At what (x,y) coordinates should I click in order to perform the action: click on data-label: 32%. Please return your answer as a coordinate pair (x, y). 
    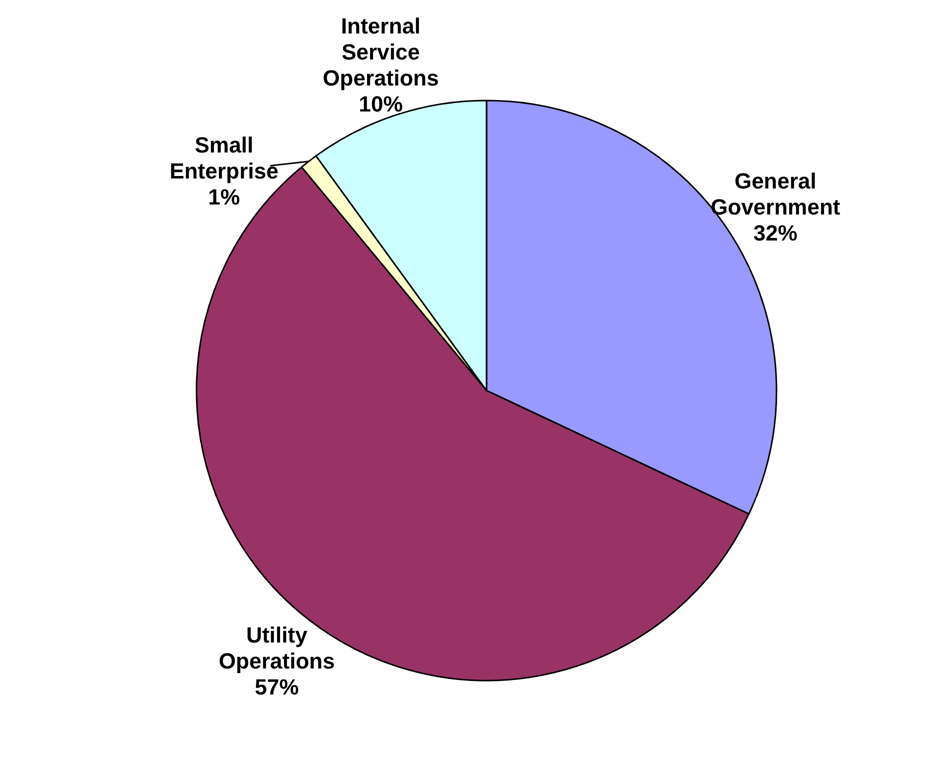
    Looking at the image, I should click on (775, 233).